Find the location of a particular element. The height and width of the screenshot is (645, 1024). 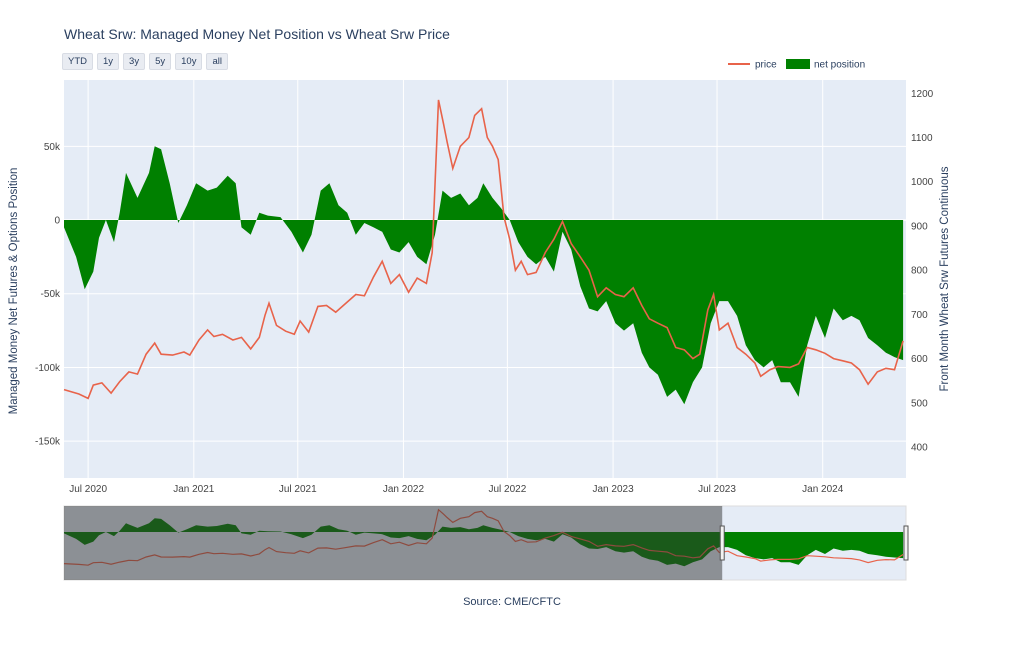

range-slider is located at coordinates (486, 543).